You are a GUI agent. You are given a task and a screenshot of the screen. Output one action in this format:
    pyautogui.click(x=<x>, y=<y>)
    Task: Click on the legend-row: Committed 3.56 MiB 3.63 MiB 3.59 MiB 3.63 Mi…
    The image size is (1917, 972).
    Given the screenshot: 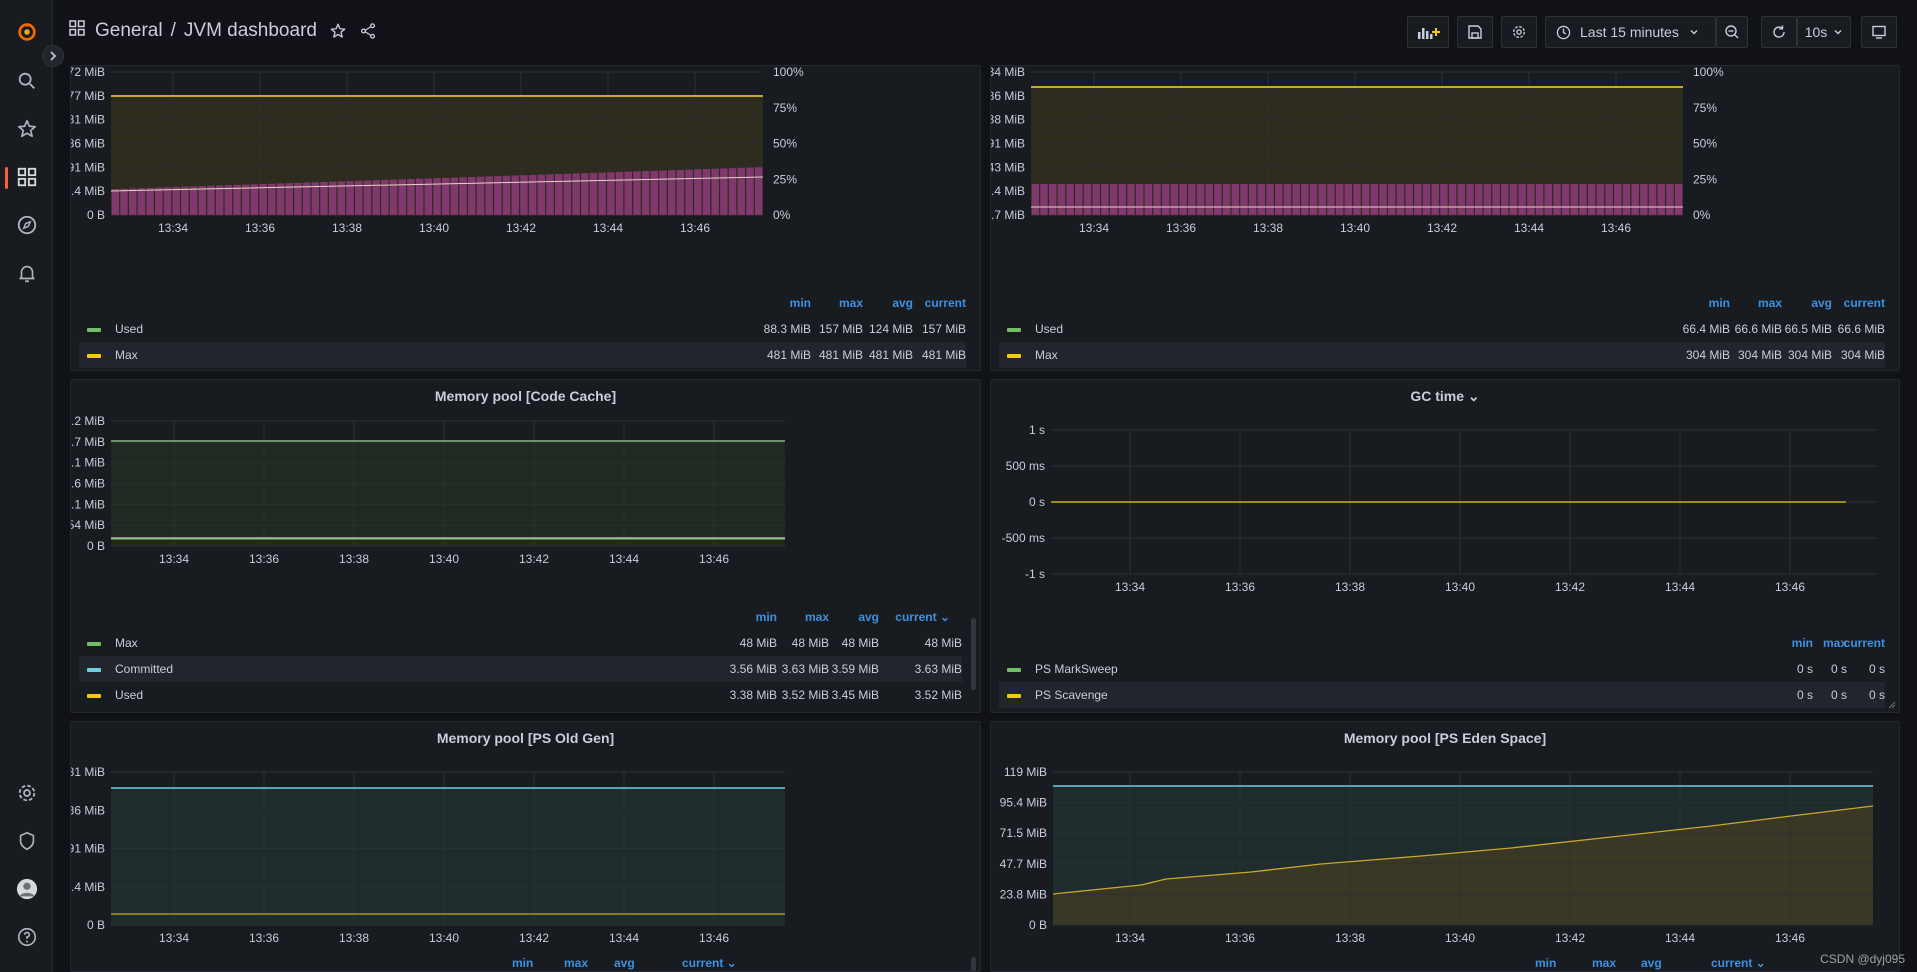 What is the action you would take?
    pyautogui.click(x=520, y=669)
    